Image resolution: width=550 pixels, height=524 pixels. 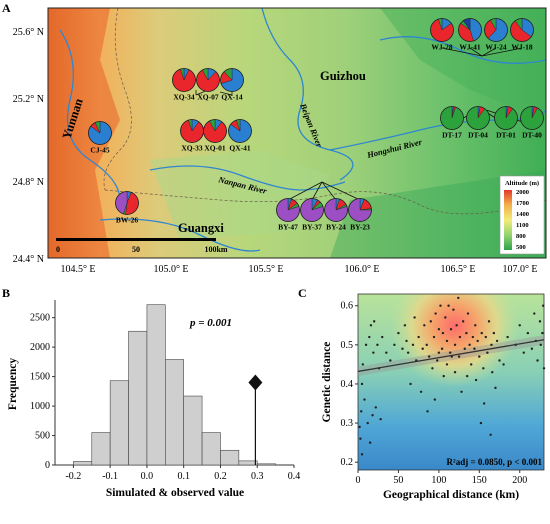 I want to click on map-highland, so click(x=84, y=133).